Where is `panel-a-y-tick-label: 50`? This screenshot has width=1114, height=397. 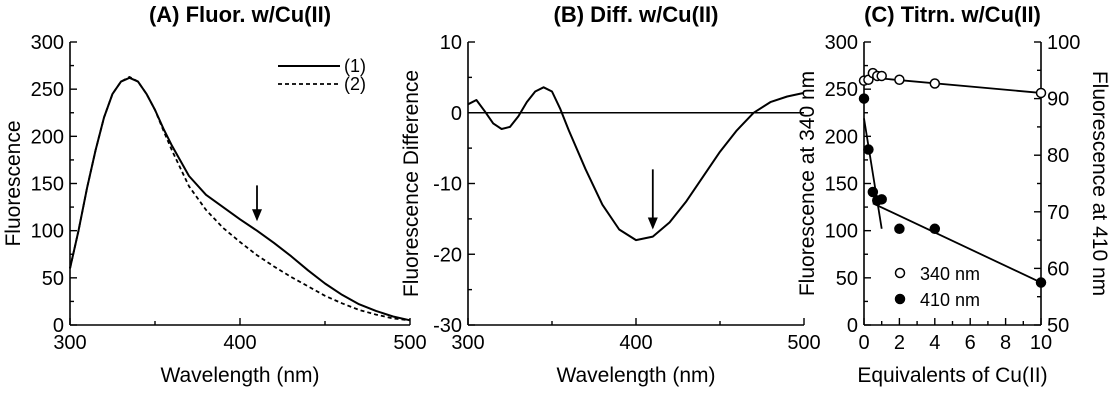 panel-a-y-tick-label: 50 is located at coordinates (53, 279).